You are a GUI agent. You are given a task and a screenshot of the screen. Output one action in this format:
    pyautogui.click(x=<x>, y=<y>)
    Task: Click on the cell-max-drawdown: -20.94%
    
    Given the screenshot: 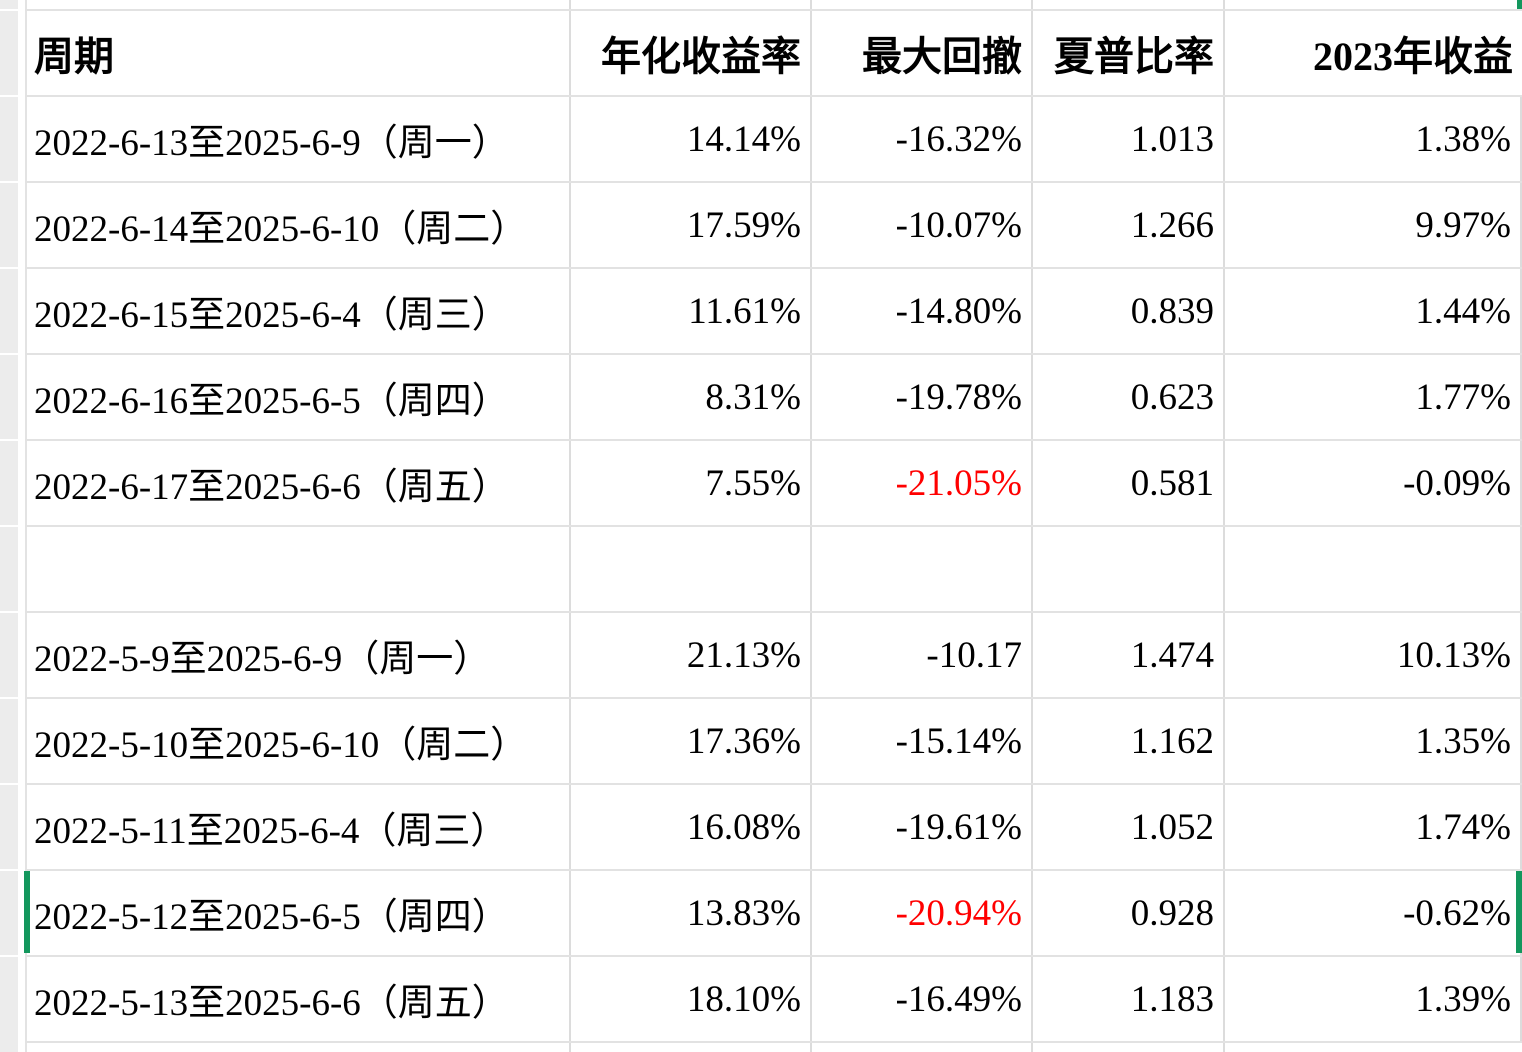 What is the action you would take?
    pyautogui.click(x=922, y=913)
    